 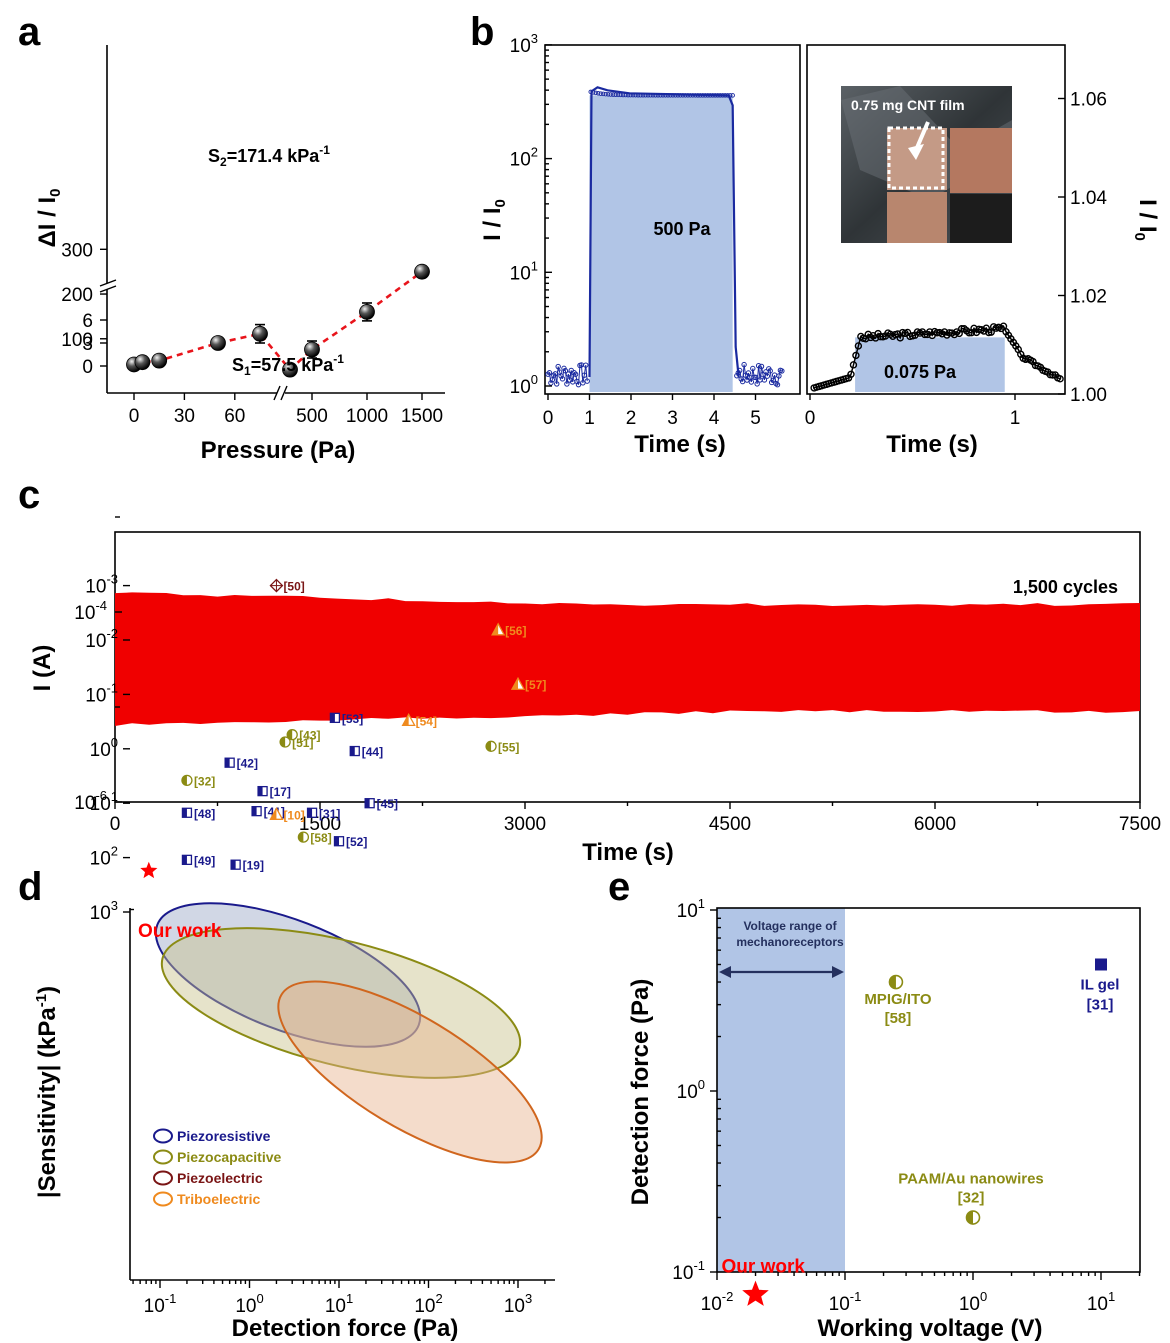 What do you see at coordinates (302, 743) in the screenshot?
I see `panel-d-reference-label: [51]` at bounding box center [302, 743].